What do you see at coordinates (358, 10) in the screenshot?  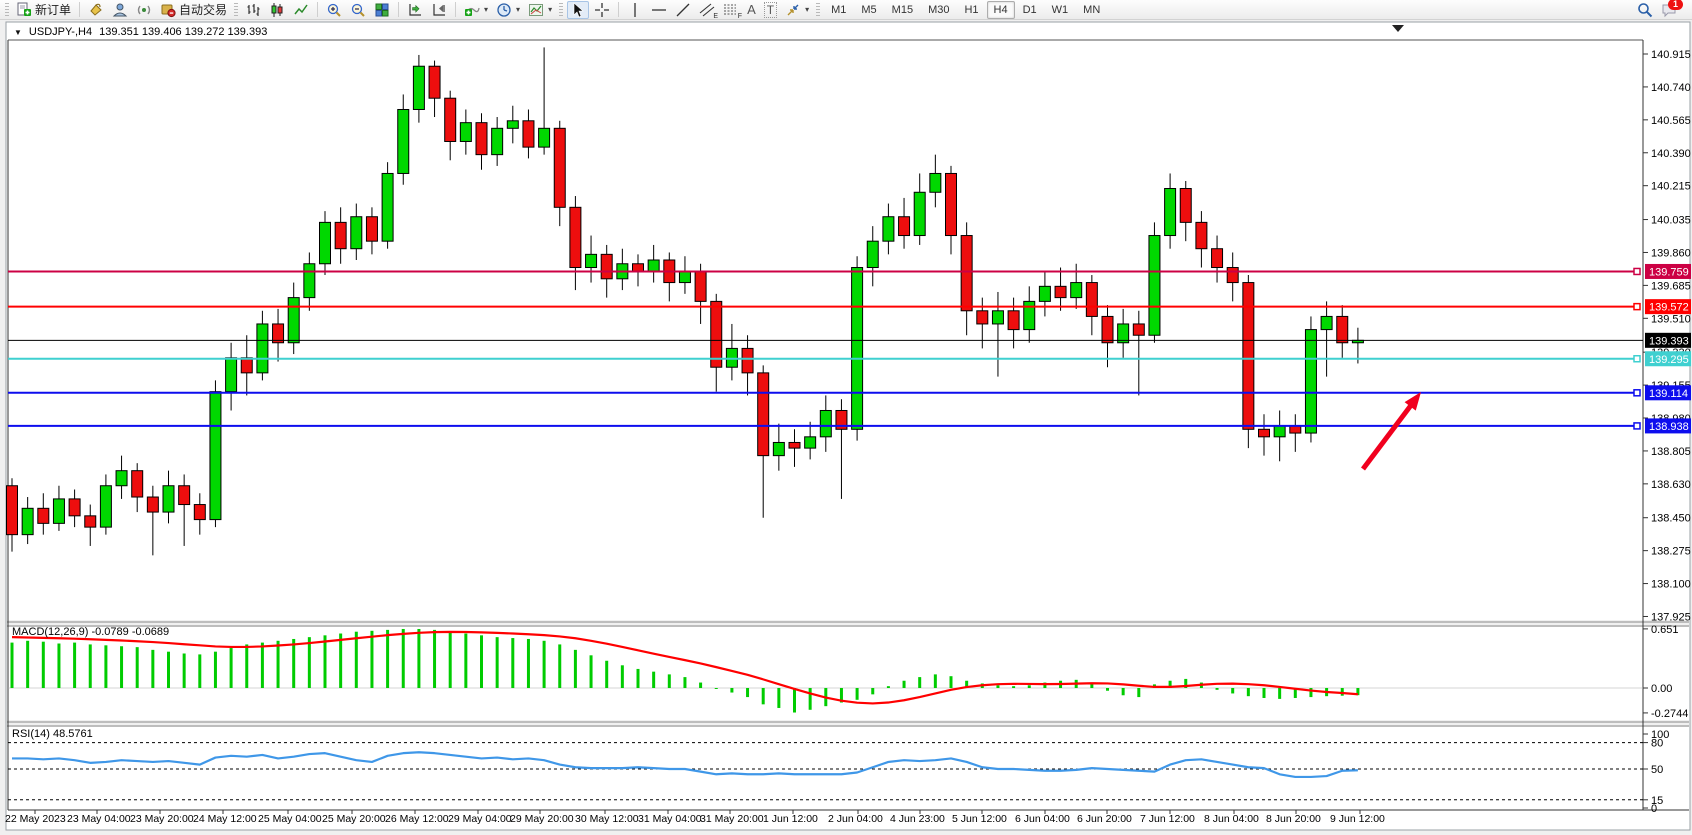 I see `zoom-out-button` at bounding box center [358, 10].